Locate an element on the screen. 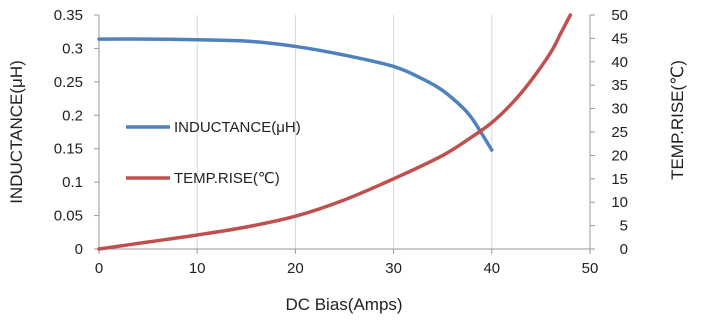 The height and width of the screenshot is (321, 710). y2-tick-label: 5 is located at coordinates (624, 226).